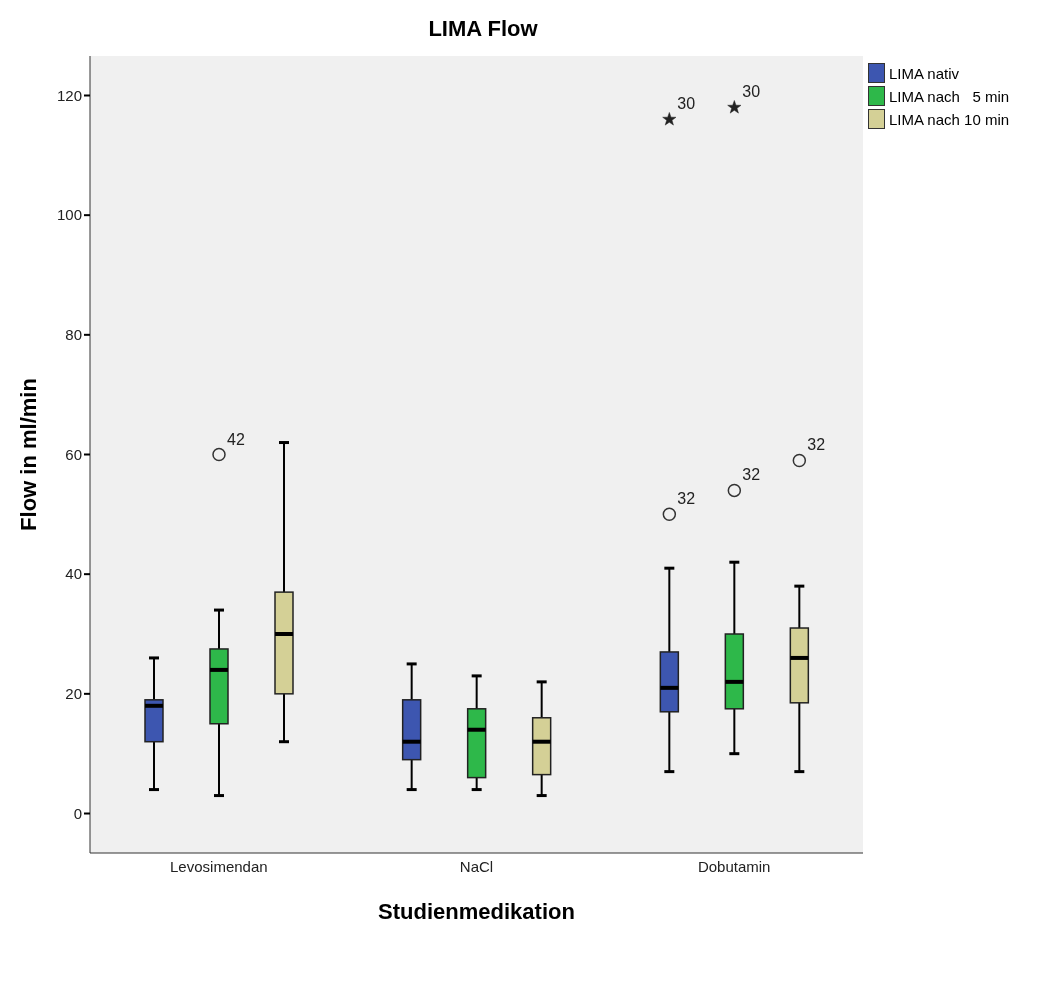 Image resolution: width=1049 pixels, height=987 pixels. What do you see at coordinates (949, 119) in the screenshot?
I see `legend-label: LIMA nach 10 min` at bounding box center [949, 119].